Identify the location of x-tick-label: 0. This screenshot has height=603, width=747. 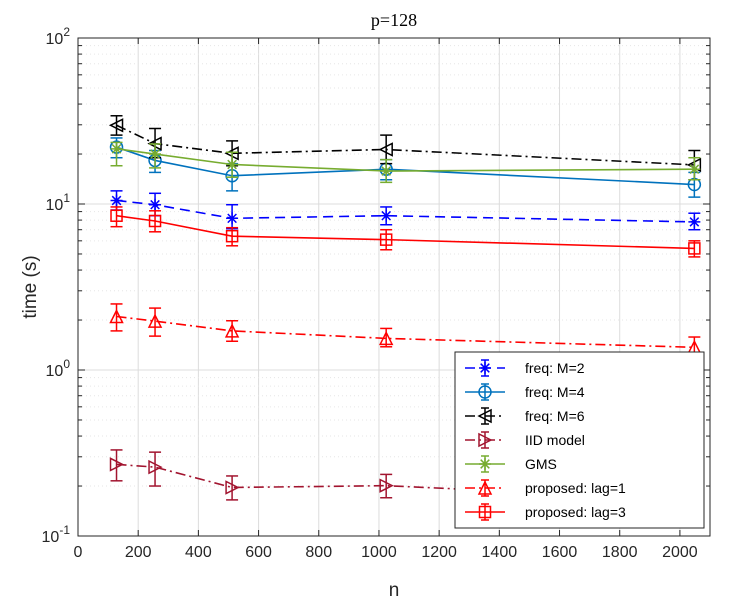
(78, 552).